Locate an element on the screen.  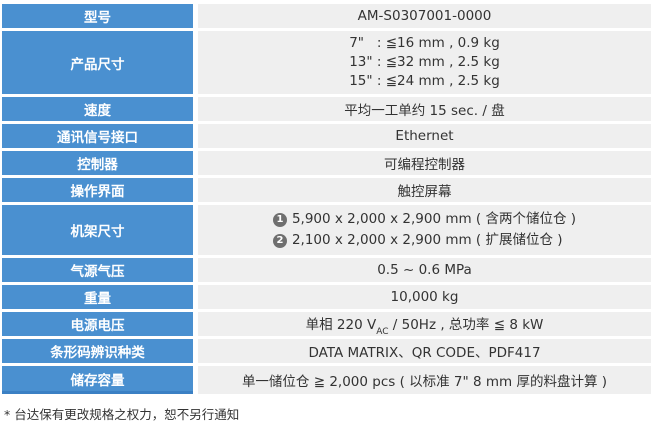
barcode-types-text: DATA MATRIX、QR CODE、PDF417 is located at coordinates (424, 353).